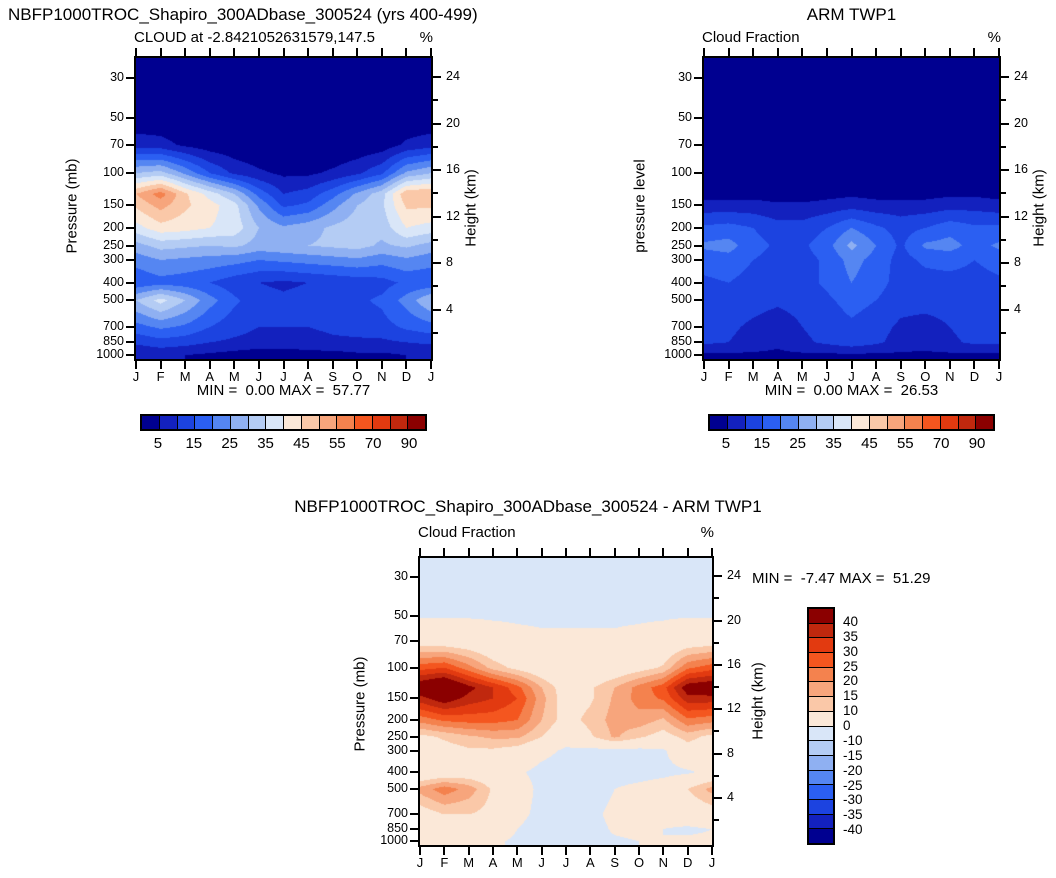 Image resolution: width=1056 pixels, height=878 pixels. I want to click on month-label: J, so click(827, 376).